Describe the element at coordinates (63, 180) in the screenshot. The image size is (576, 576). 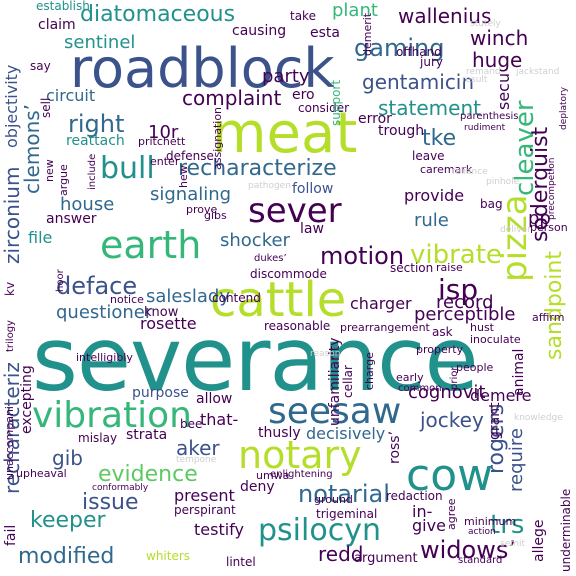
I see `word-argue: argue` at that location.